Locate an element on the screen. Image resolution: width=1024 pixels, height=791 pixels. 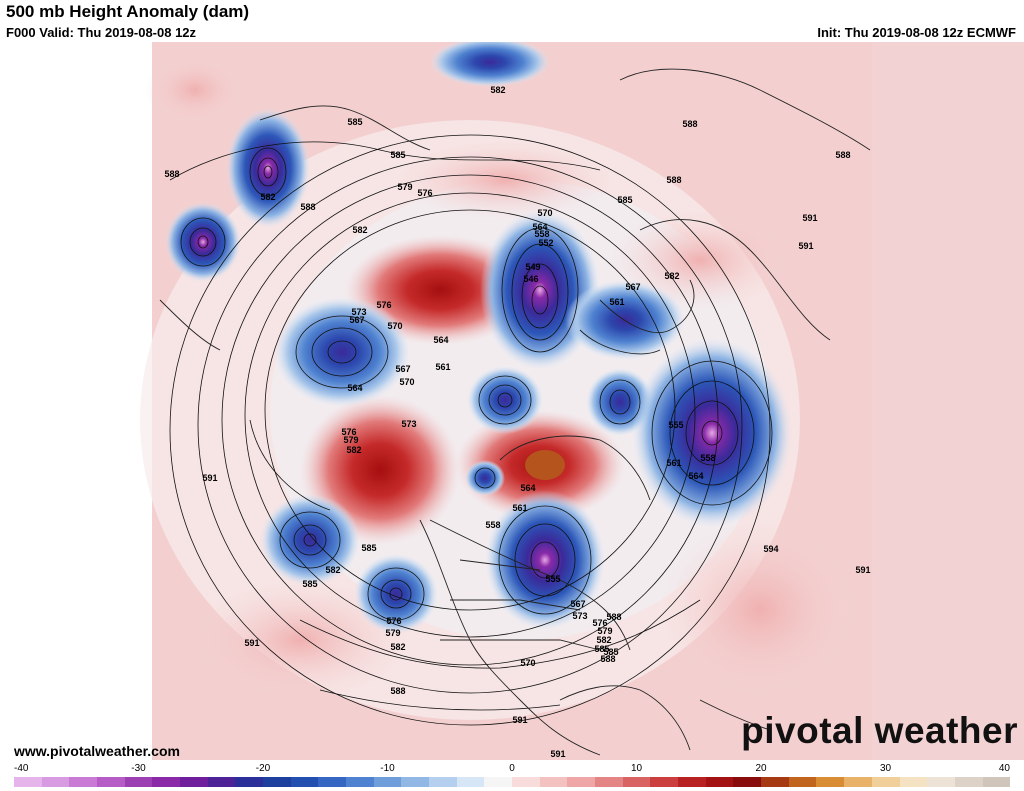
colorbar-tick-label: 10 is located at coordinates (636, 768).